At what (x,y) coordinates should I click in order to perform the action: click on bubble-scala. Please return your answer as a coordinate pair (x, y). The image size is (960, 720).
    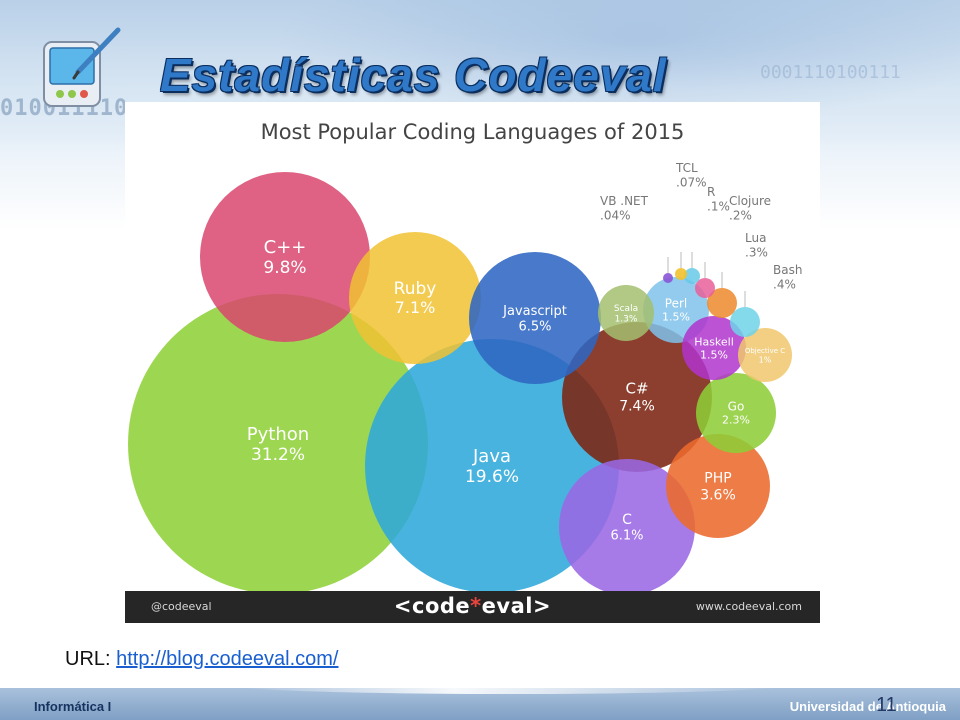
    Looking at the image, I should click on (626, 313).